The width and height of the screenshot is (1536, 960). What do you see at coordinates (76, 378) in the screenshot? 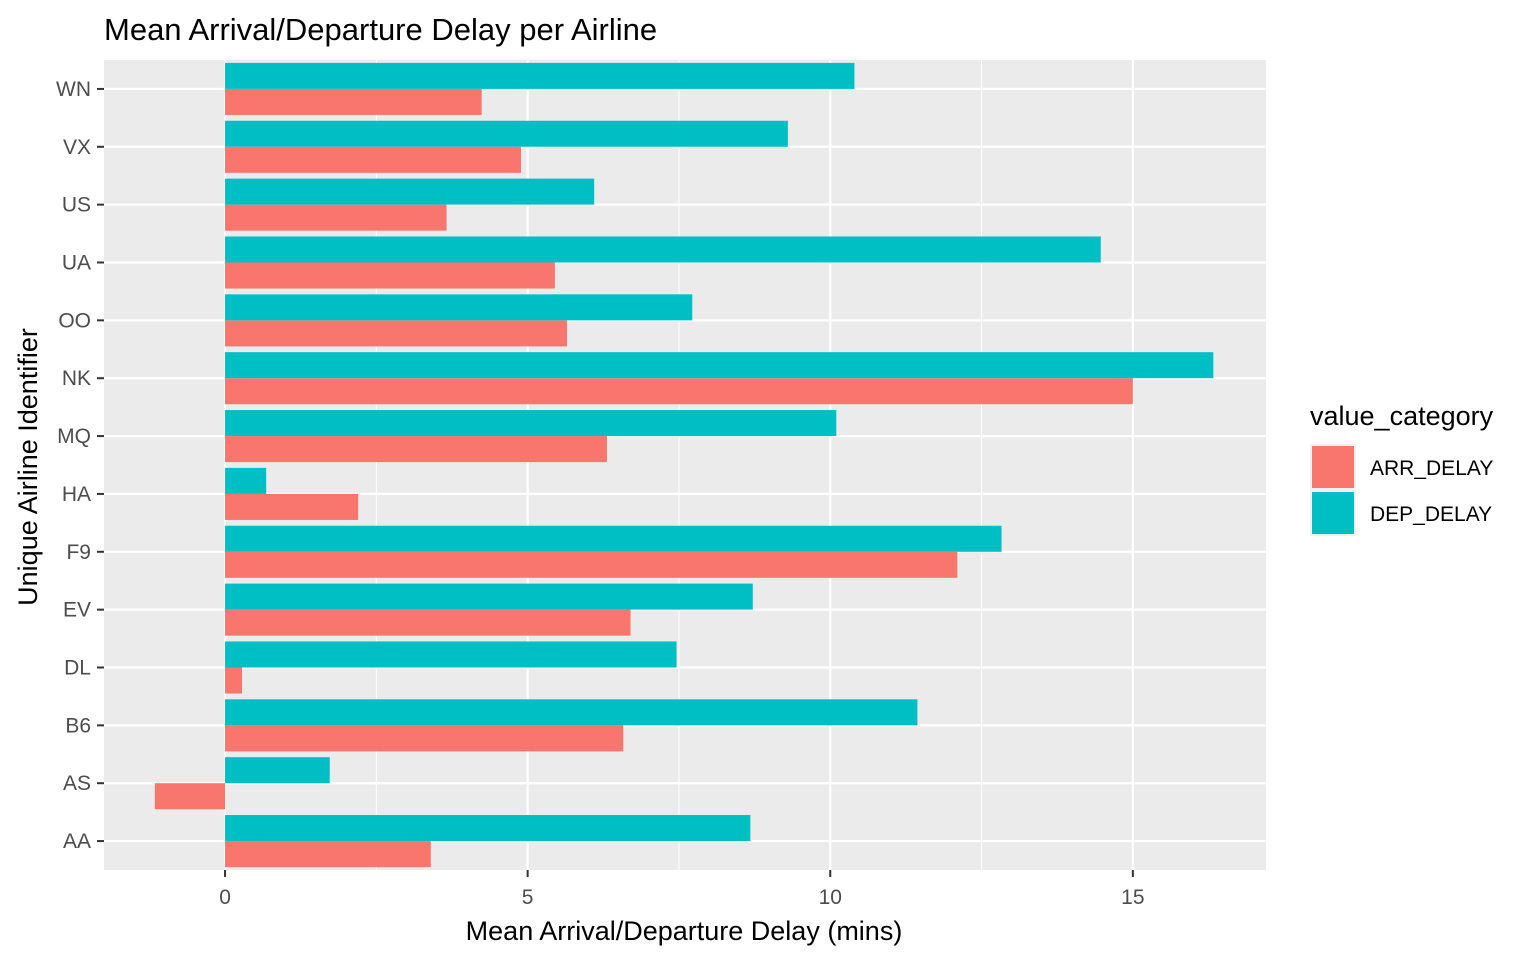
I see `y-tick-label: NK` at bounding box center [76, 378].